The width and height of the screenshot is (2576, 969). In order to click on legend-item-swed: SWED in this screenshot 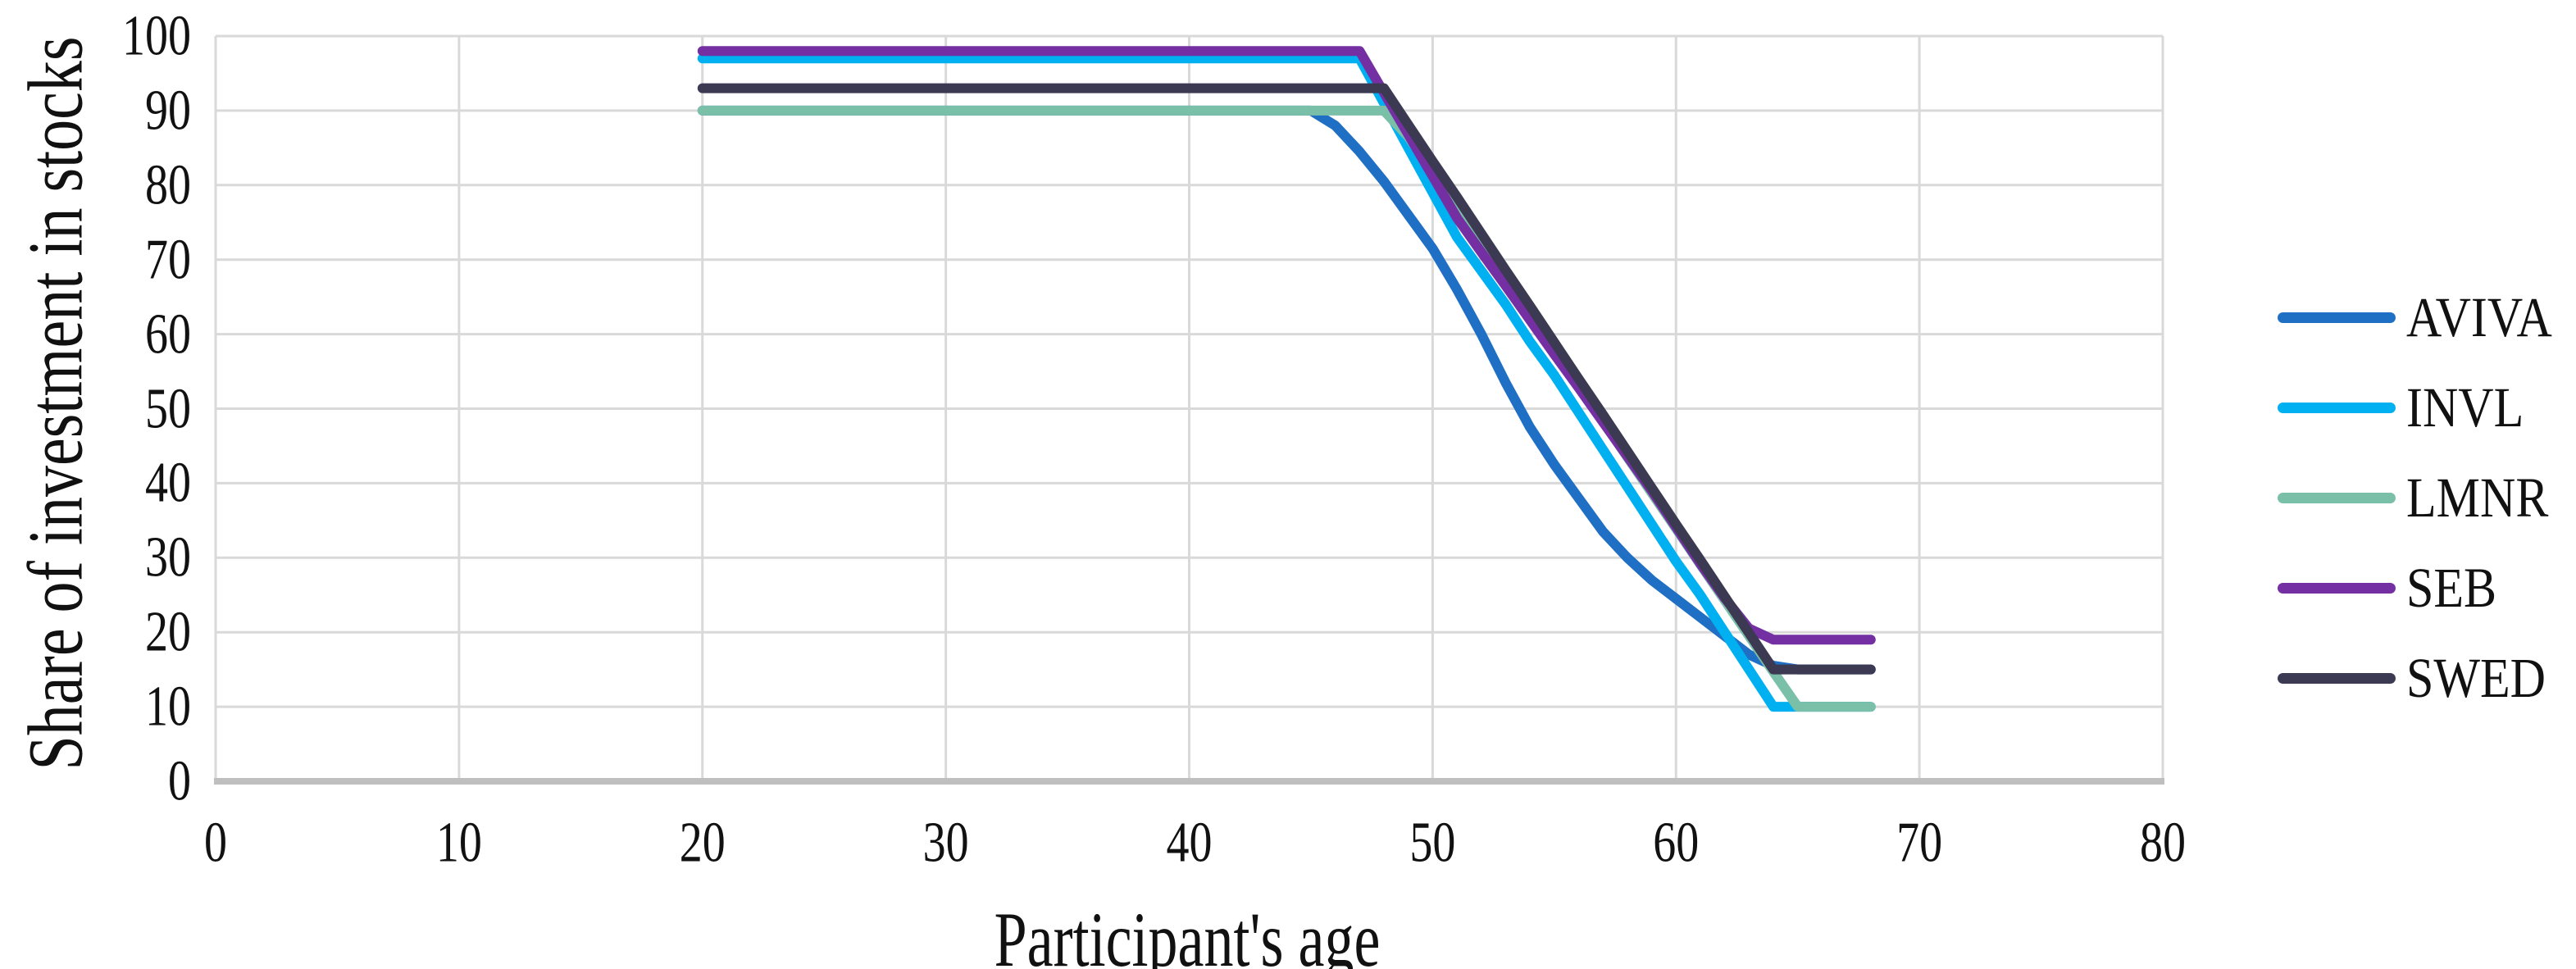, I will do `click(2415, 678)`.